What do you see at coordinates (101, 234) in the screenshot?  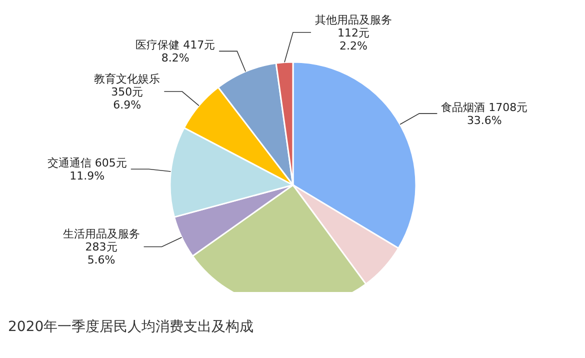 I see `slice-label: 生活用品及服务` at bounding box center [101, 234].